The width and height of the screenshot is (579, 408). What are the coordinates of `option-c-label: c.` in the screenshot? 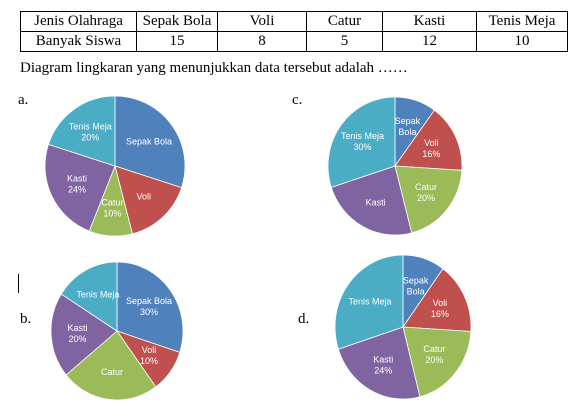 It's located at (297, 100).